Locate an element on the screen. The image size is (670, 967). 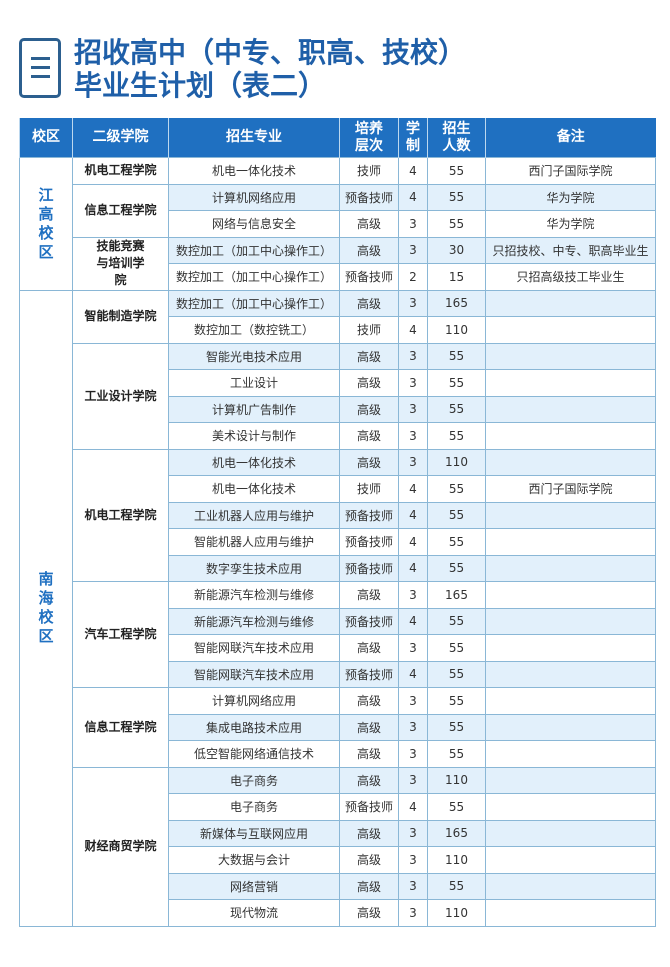
table-row: 工业机器人应用与维护 预备技师 4 55 is located at coordinates (338, 515).